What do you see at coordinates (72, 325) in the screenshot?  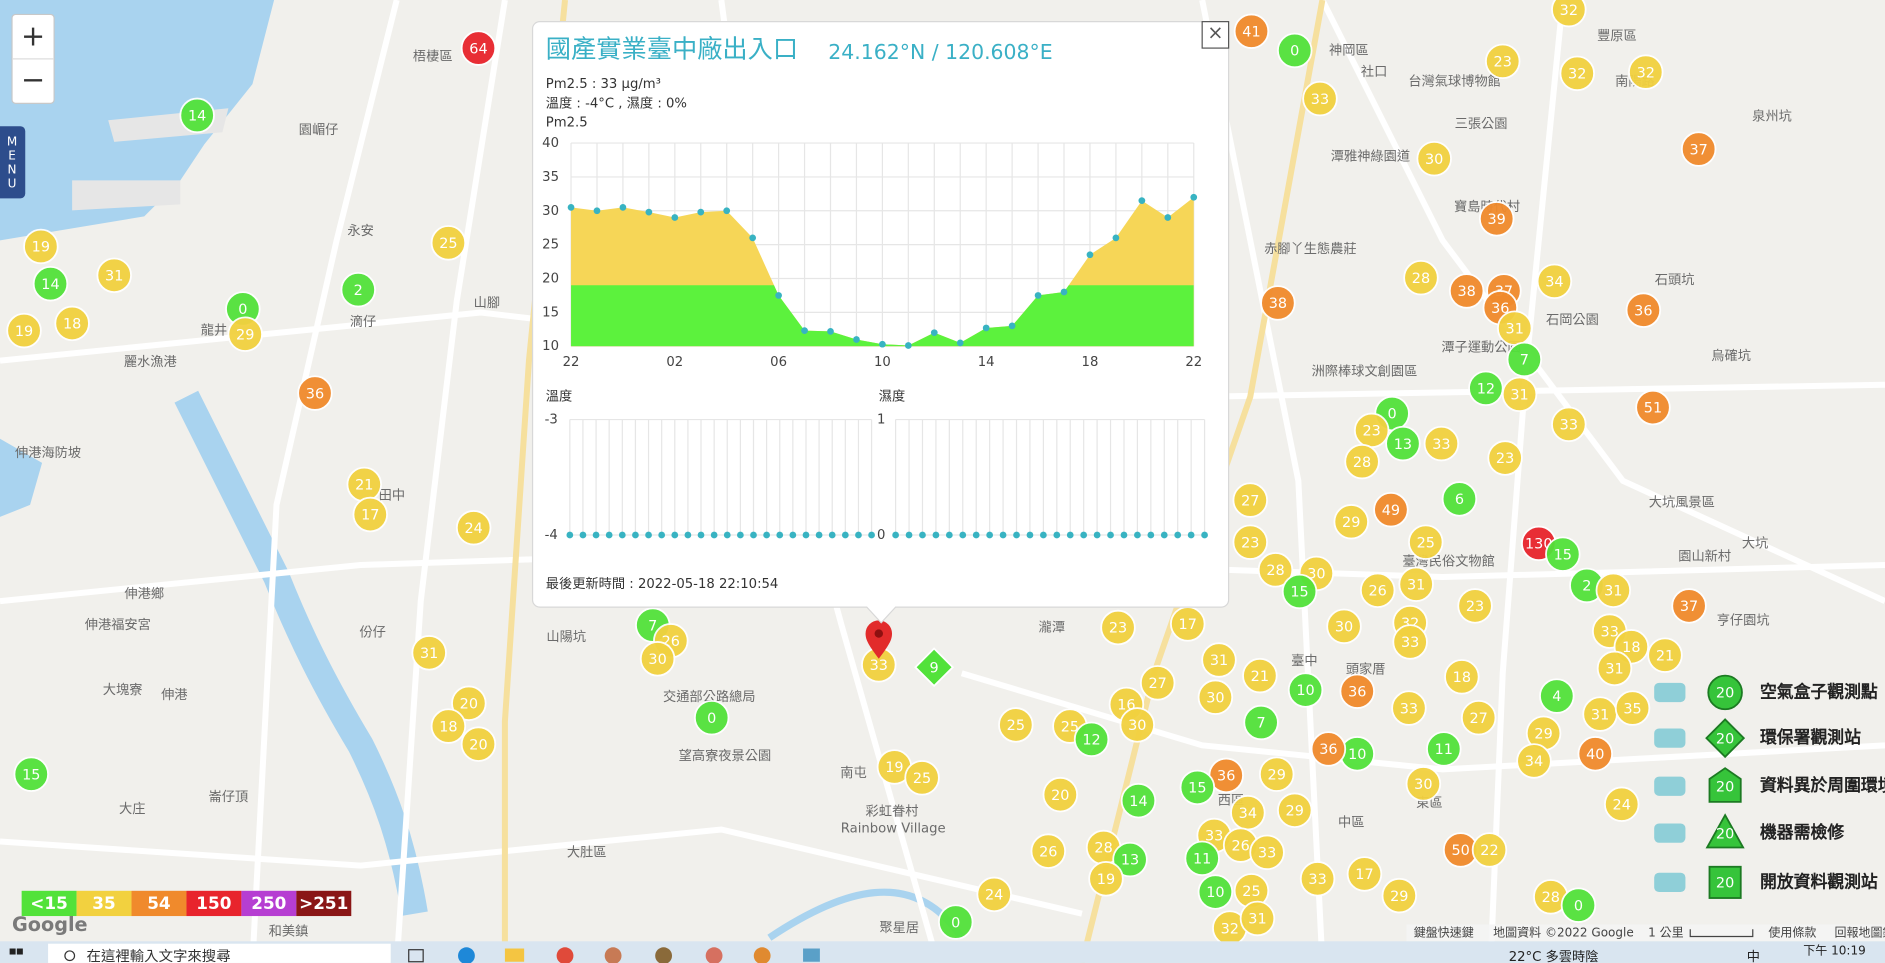 I see `marker-value: 18` at bounding box center [72, 325].